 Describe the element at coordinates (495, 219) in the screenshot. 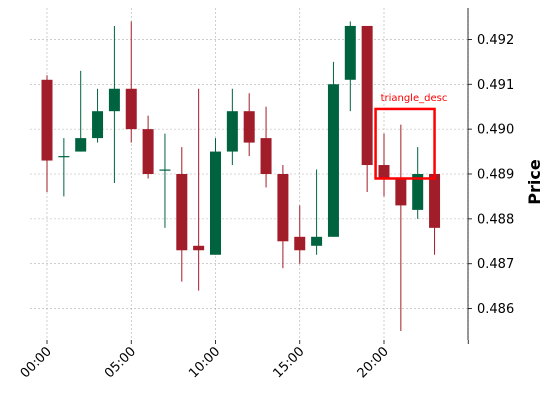

I see `y-tick-label: 0.488` at that location.